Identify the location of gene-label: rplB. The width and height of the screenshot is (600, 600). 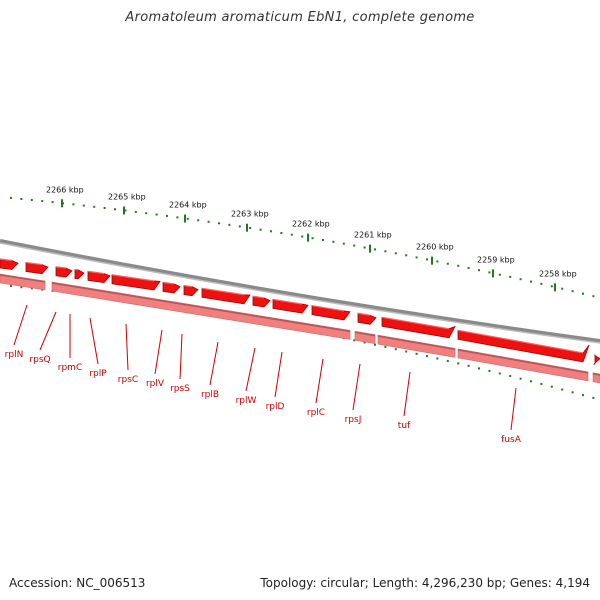
(210, 395).